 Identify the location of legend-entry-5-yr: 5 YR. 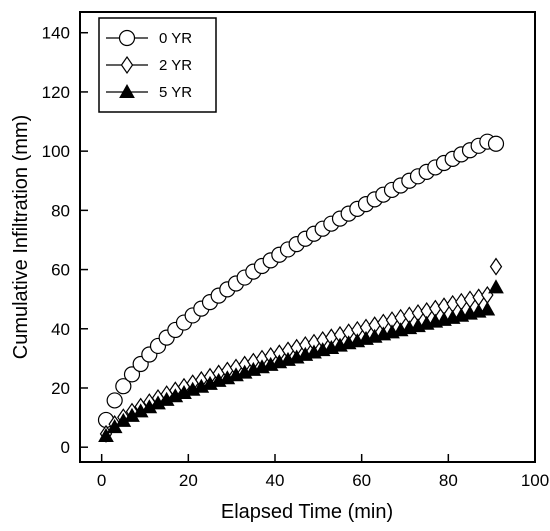
(149, 92).